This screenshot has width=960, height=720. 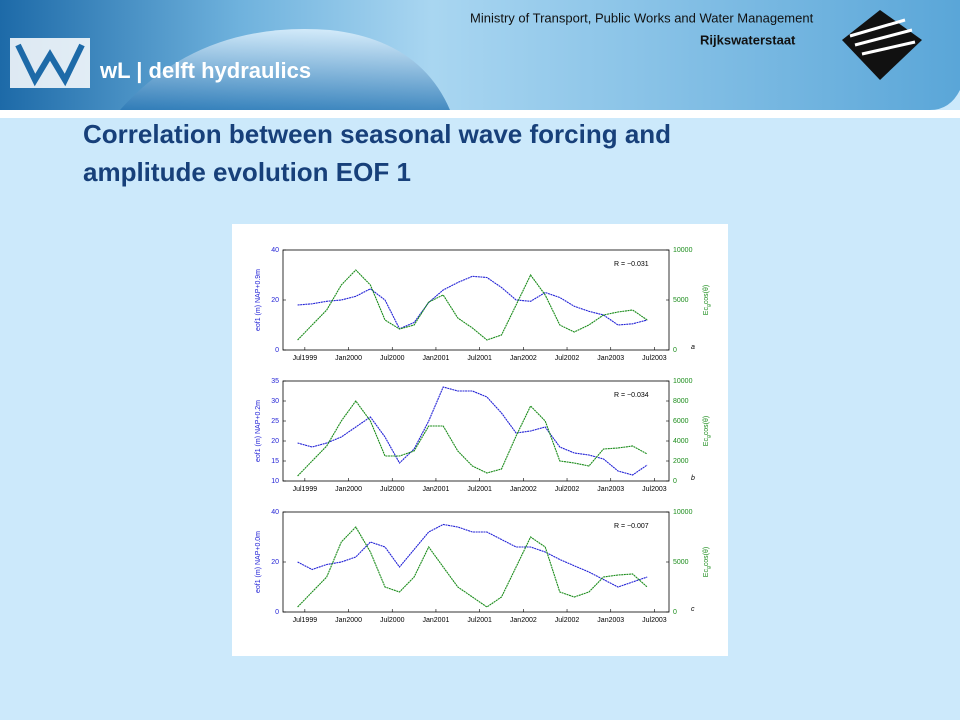 What do you see at coordinates (681, 441) in the screenshot?
I see `y2-tick-label: 4000` at bounding box center [681, 441].